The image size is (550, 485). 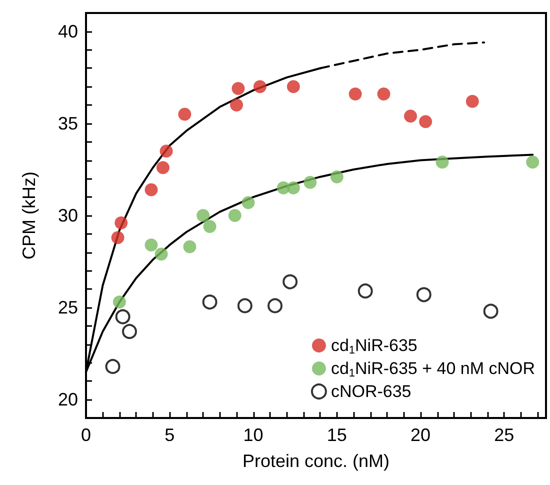 What do you see at coordinates (169, 435) in the screenshot?
I see `x-tick-label: 5` at bounding box center [169, 435].